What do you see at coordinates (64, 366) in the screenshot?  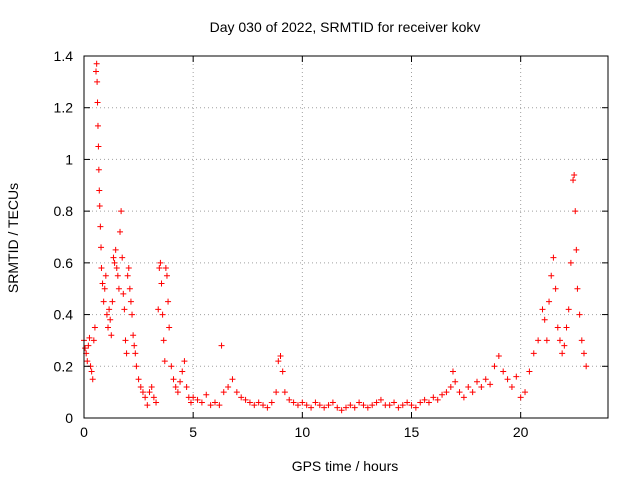 I see `y-tick-label: 0.2` at bounding box center [64, 366].